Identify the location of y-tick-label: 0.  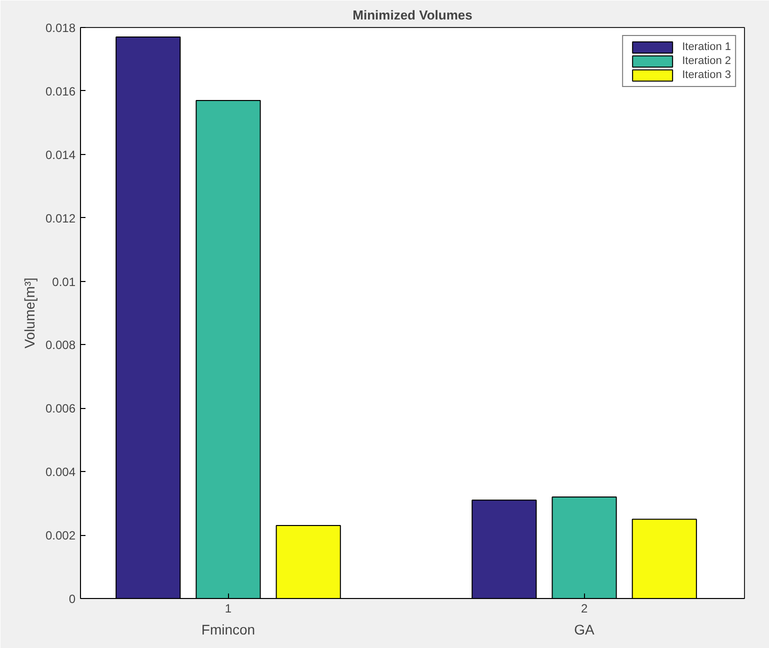
(72, 599).